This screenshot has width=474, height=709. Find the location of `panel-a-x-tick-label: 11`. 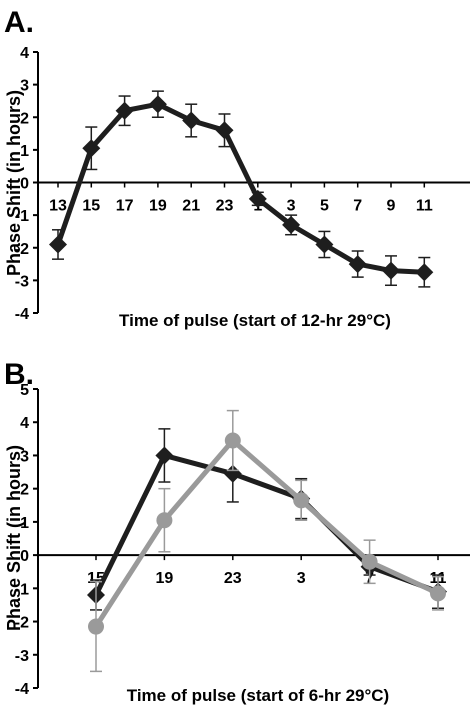

panel-a-x-tick-label: 11 is located at coordinates (424, 206).